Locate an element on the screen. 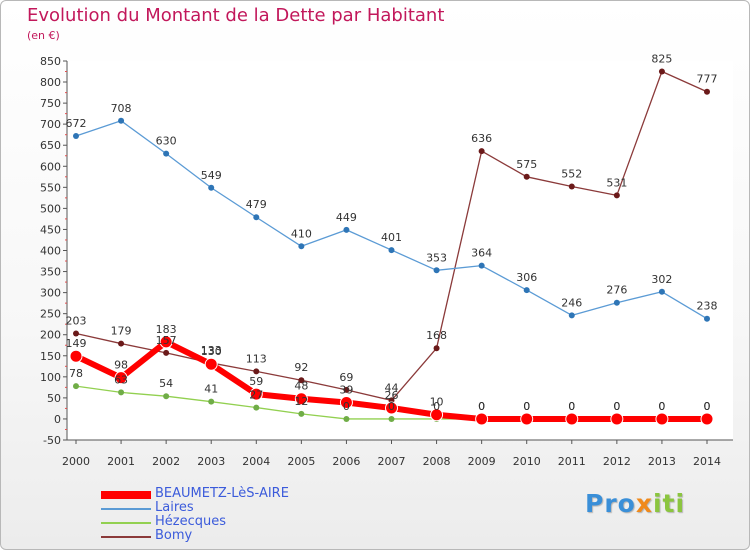 This screenshot has height=550, width=750. data-label-bomy: 575 is located at coordinates (526, 164).